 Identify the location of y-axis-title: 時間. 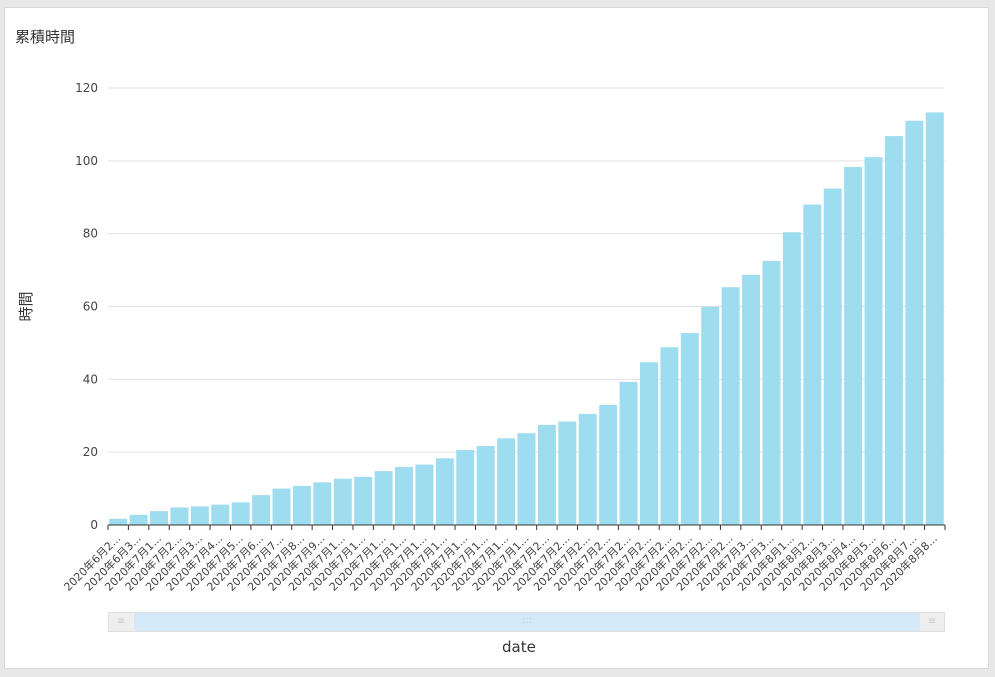
(26, 306).